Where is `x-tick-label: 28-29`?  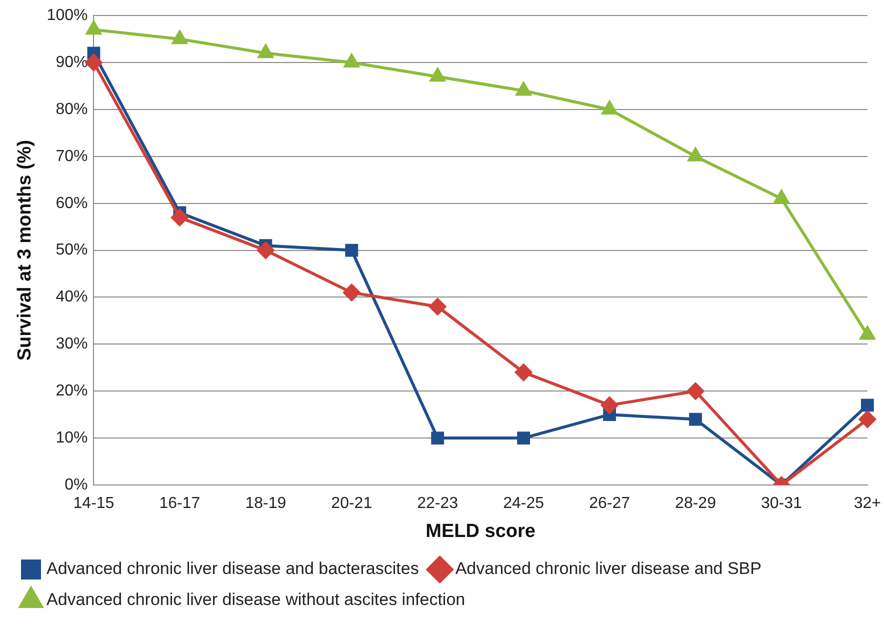
x-tick-label: 28-29 is located at coordinates (695, 503).